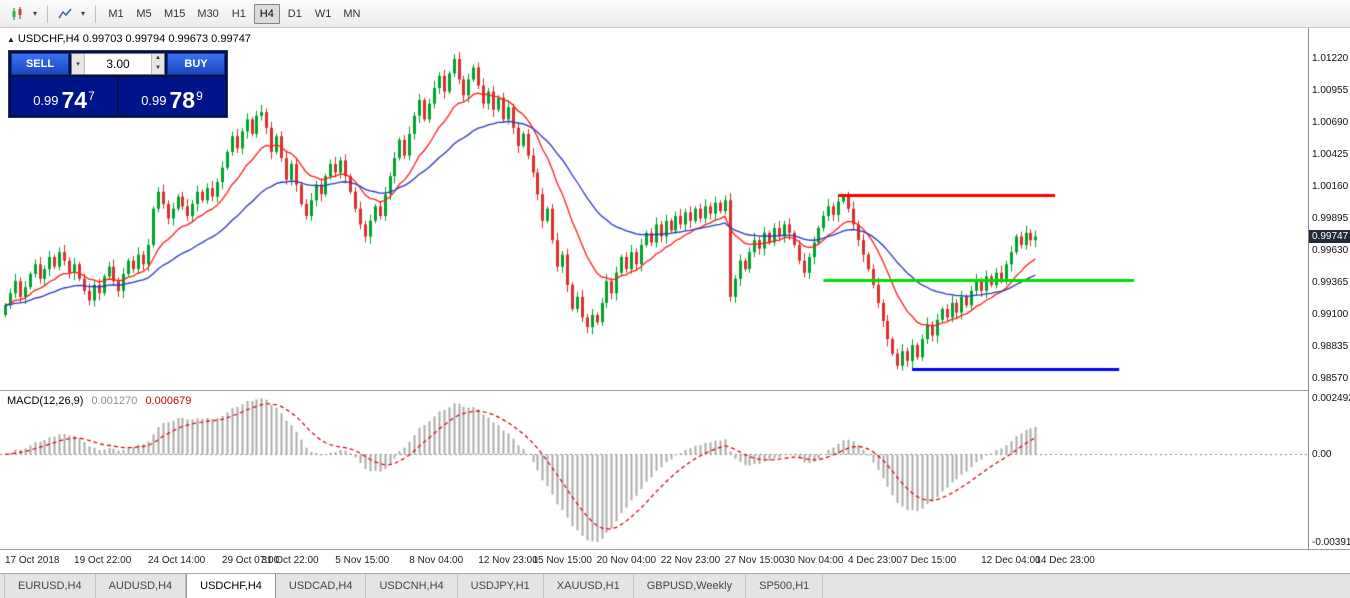  I want to click on chart-tab-usdcnh-h4: USDCNH,H4, so click(412, 586).